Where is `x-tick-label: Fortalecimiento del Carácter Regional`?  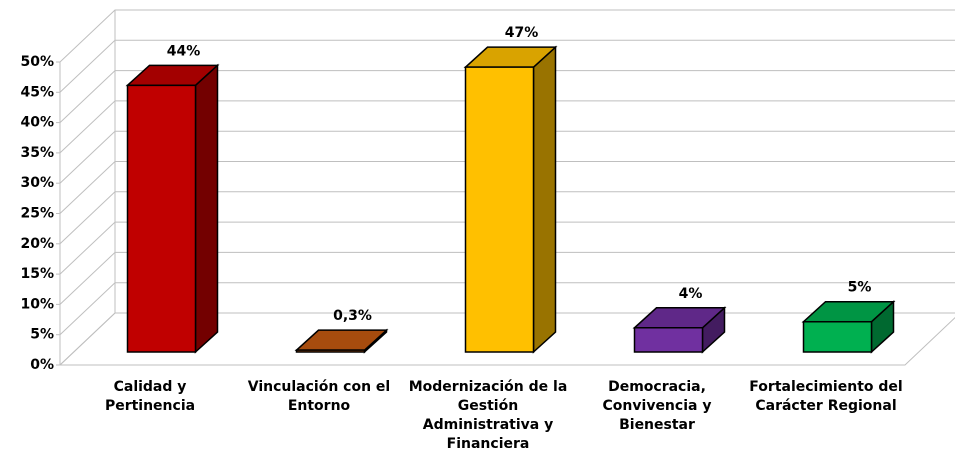 x-tick-label: Fortalecimiento del Carácter Regional is located at coordinates (826, 396).